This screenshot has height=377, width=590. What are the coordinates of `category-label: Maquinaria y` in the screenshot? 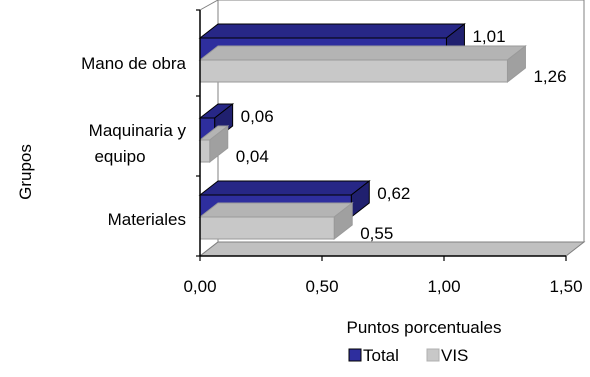 It's located at (138, 130).